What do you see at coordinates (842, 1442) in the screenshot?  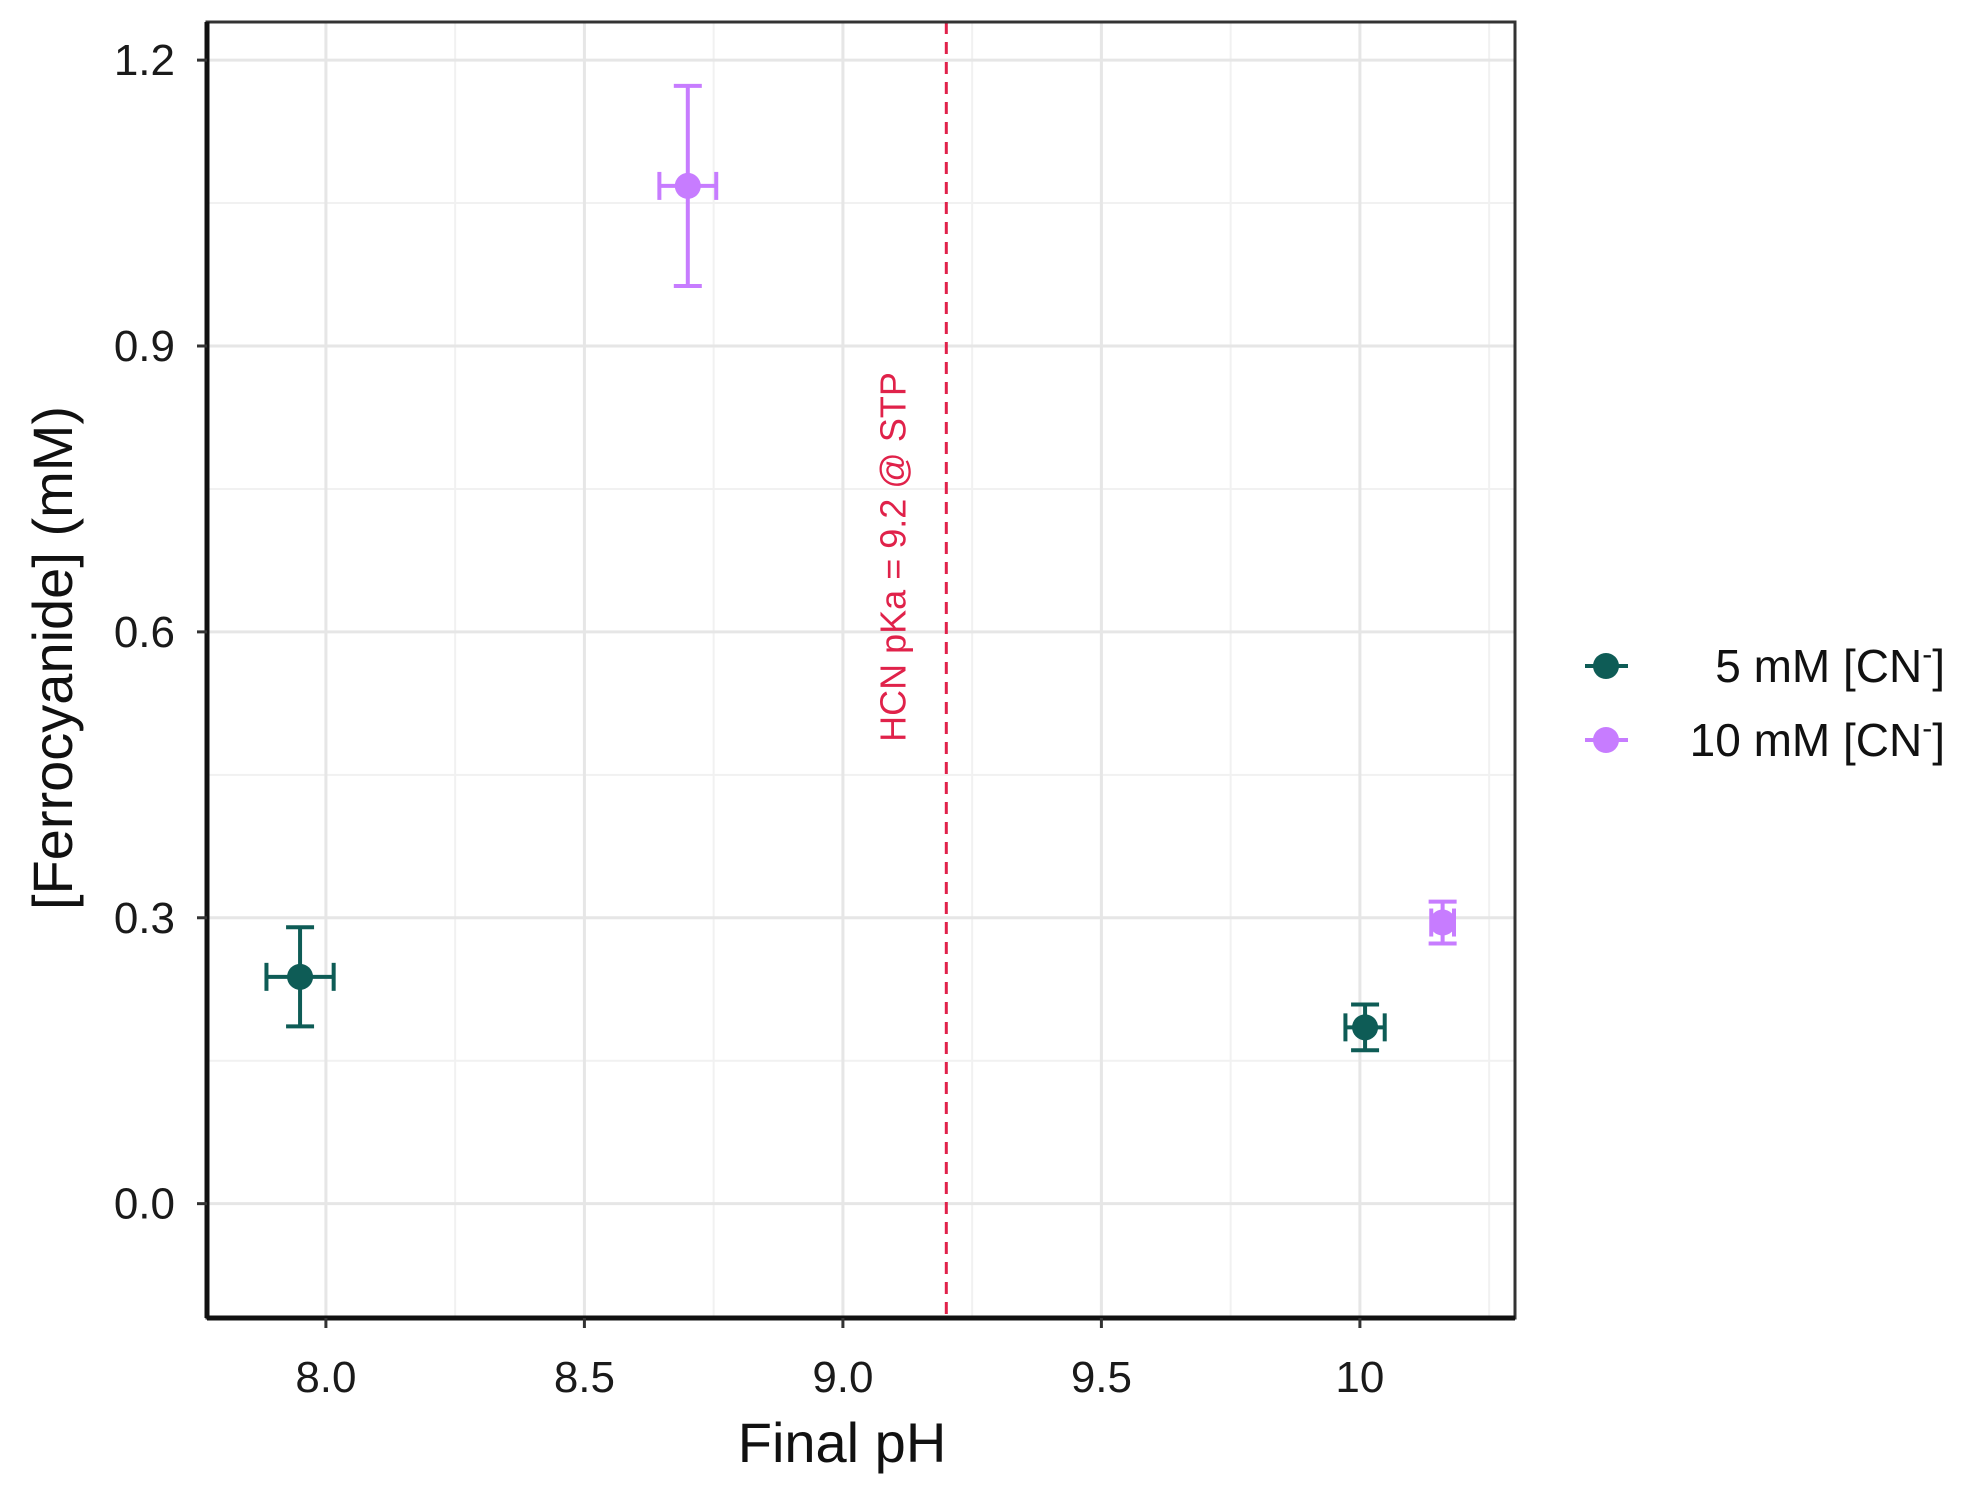 I see `x-axis-title: Final pH` at bounding box center [842, 1442].